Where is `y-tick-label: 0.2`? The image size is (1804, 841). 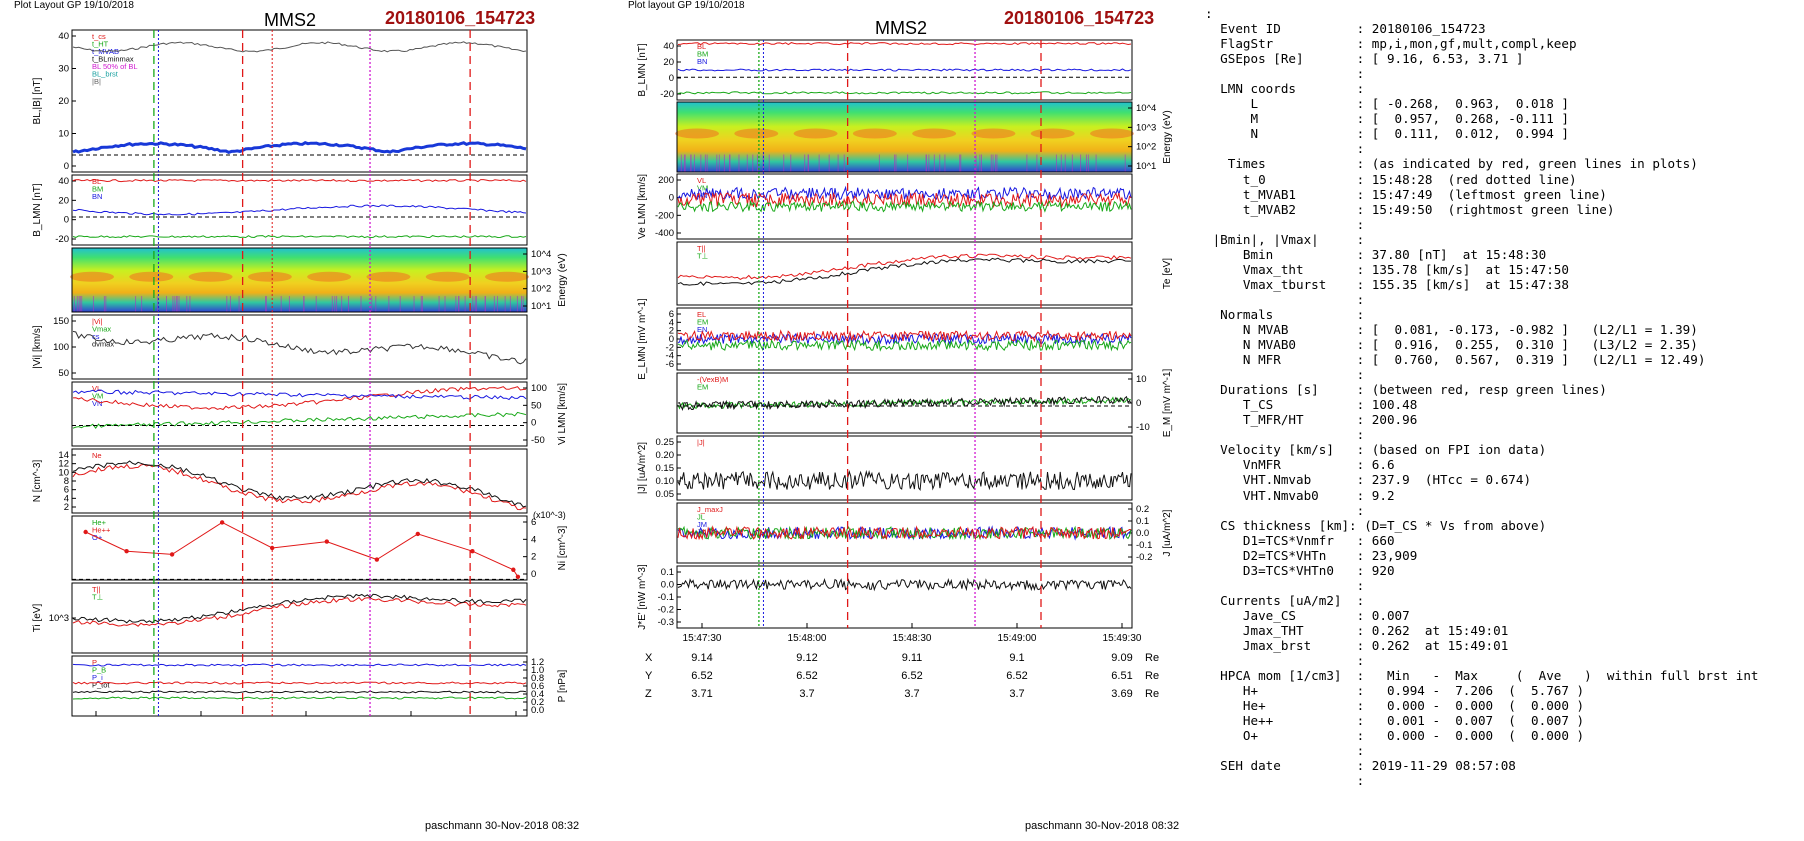
y-tick-label: 0.2 is located at coordinates (1142, 509).